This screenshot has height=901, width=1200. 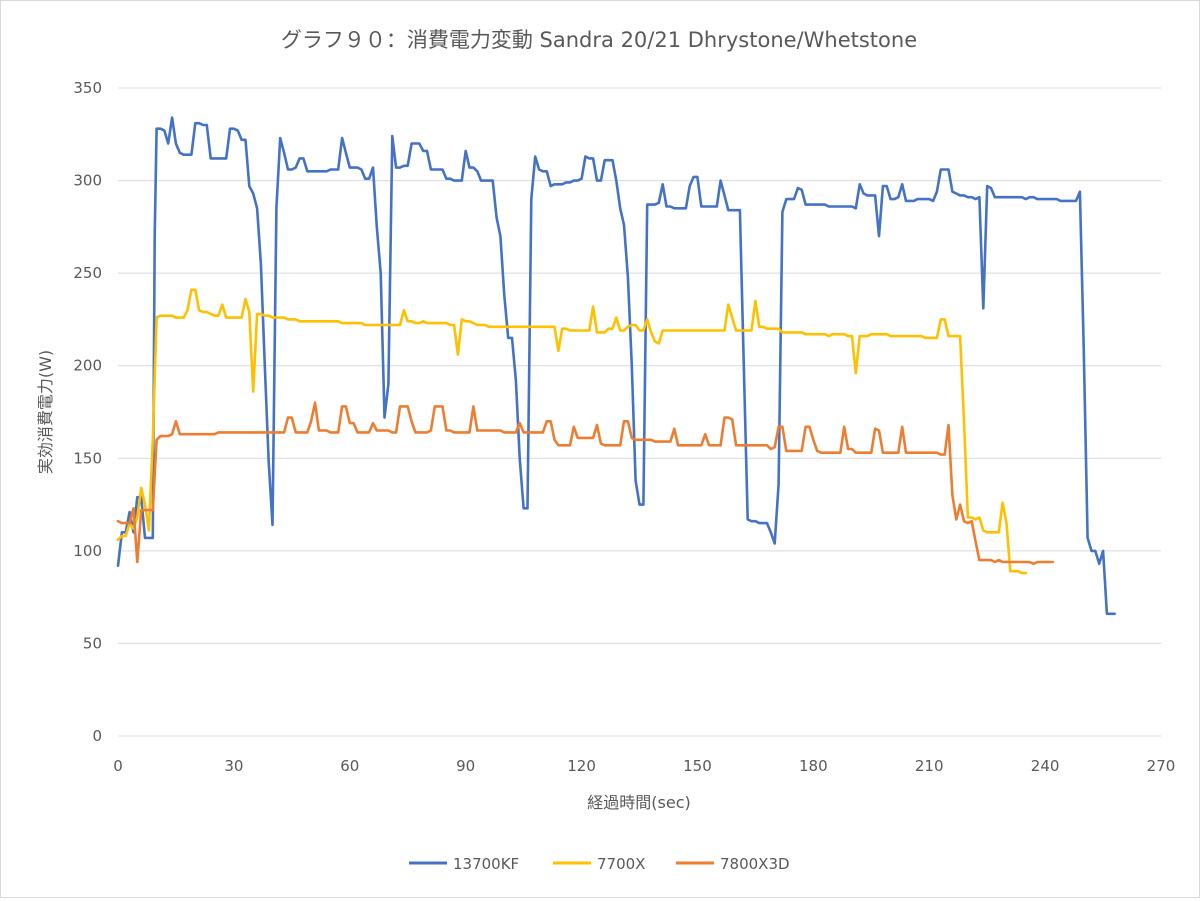 I want to click on y-tick-label: 50, so click(x=92, y=643).